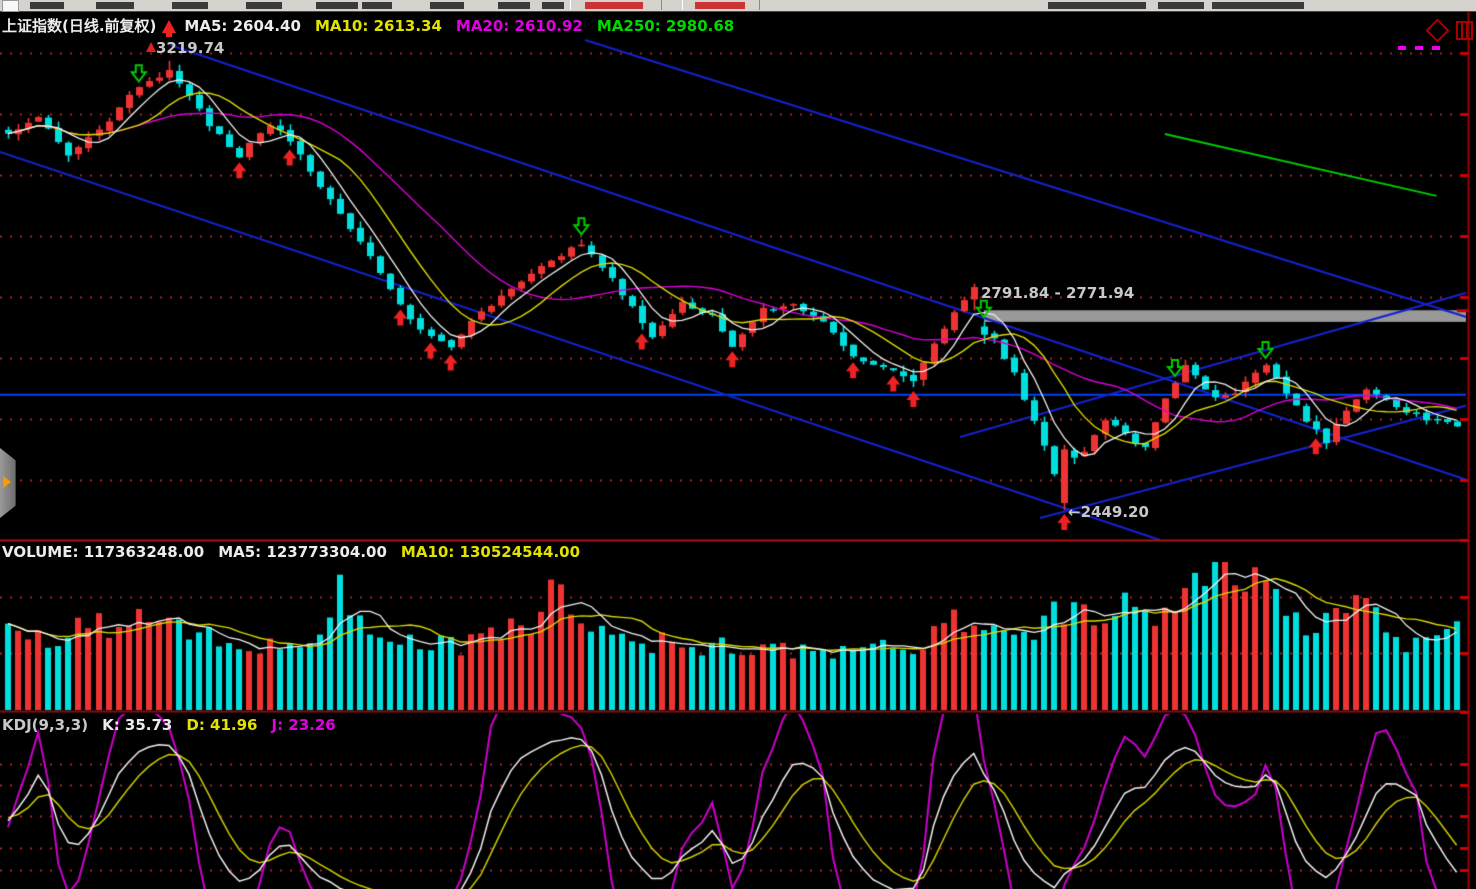 The image size is (1476, 889). Describe the element at coordinates (103, 552) in the screenshot. I see `volume-value: VOLUME: 117363248.00` at that location.